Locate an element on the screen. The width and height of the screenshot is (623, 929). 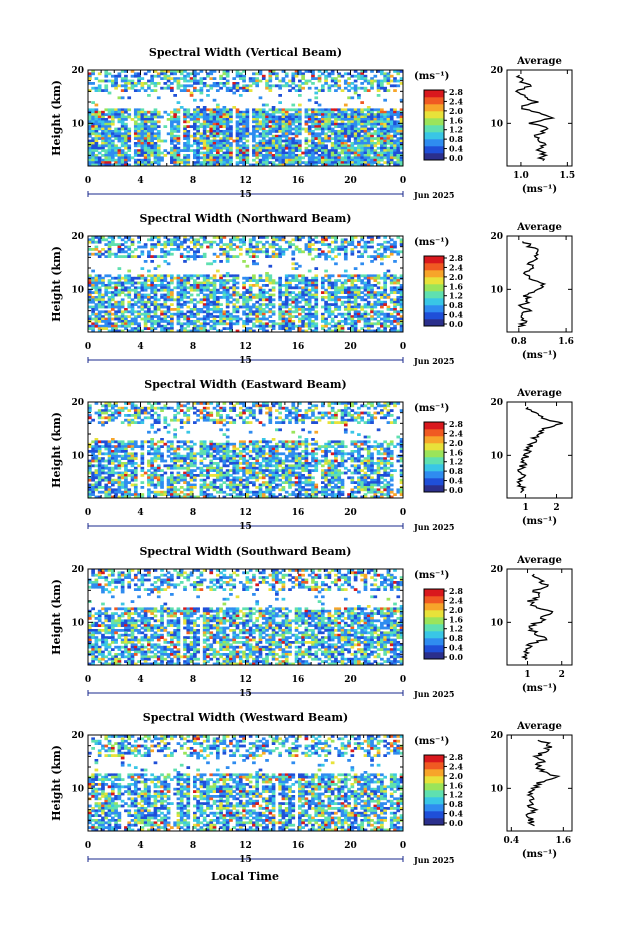
x-tick-label: 20 is located at coordinates (350, 181).